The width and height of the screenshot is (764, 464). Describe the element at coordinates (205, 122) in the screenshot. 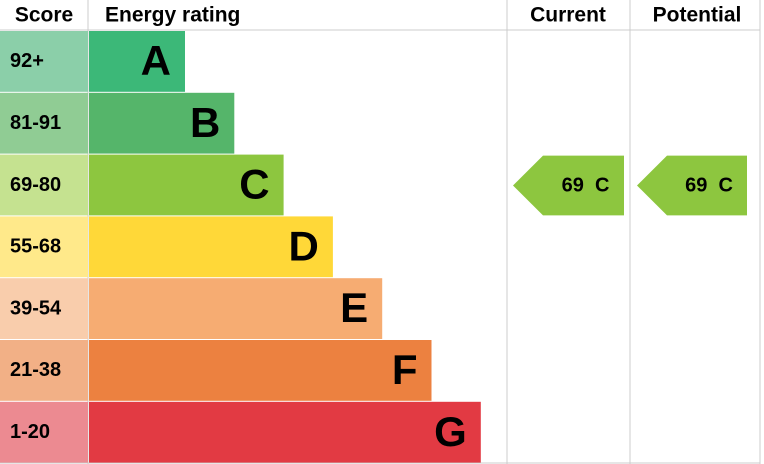

I see `rating-letter: B` at that location.